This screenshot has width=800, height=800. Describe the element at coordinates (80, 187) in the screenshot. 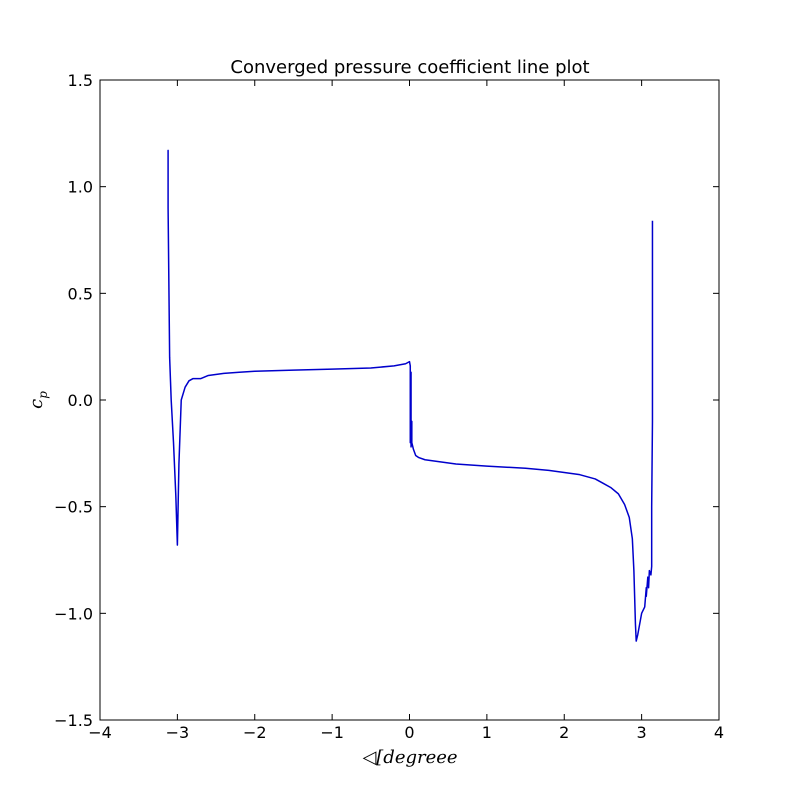

I see `y-tick-label: 1.0` at that location.